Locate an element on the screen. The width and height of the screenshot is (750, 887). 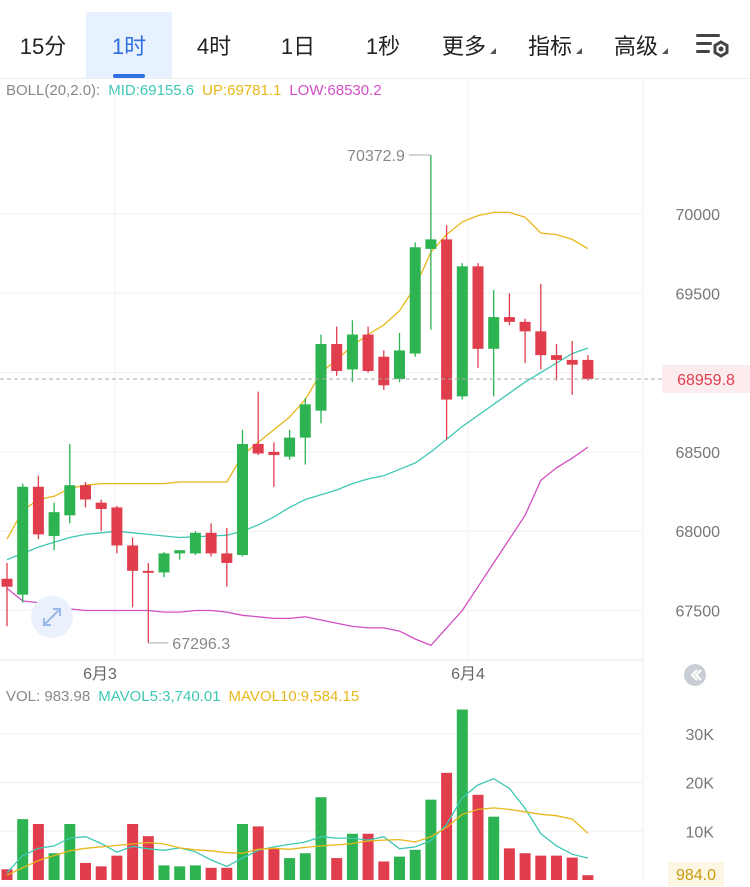
current-price-label: 68959.8 is located at coordinates (706, 380).